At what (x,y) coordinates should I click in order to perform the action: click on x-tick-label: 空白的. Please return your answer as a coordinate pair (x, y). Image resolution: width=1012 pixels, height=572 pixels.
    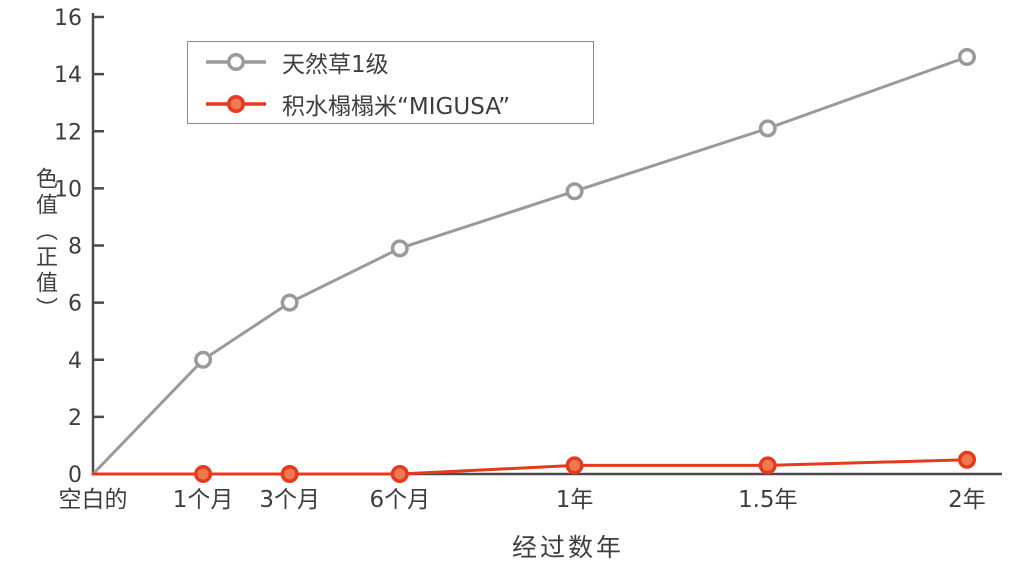
    Looking at the image, I should click on (93, 500).